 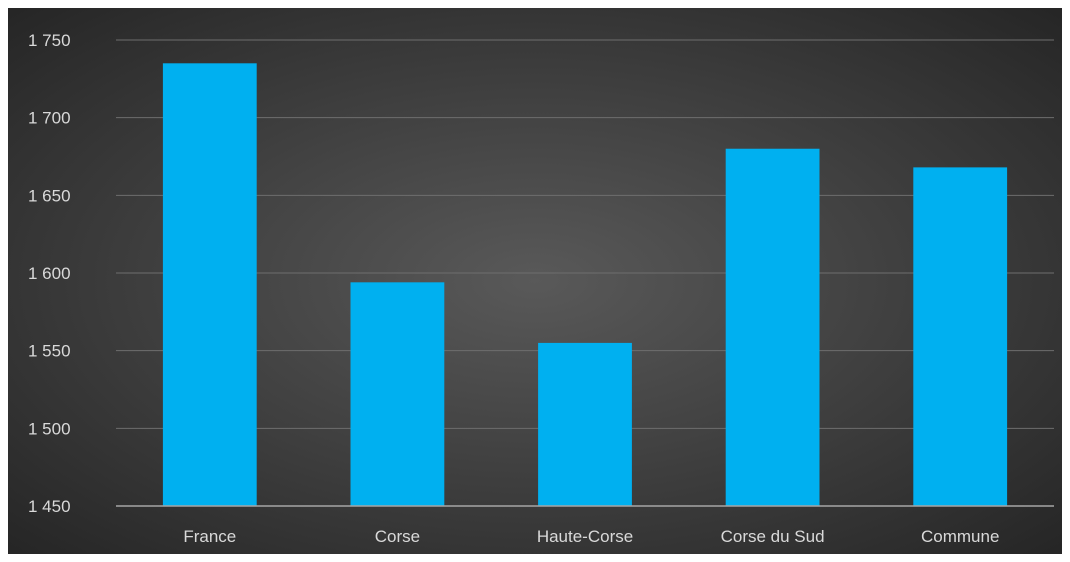 What do you see at coordinates (49, 428) in the screenshot?
I see `y-tick-label: 1 500` at bounding box center [49, 428].